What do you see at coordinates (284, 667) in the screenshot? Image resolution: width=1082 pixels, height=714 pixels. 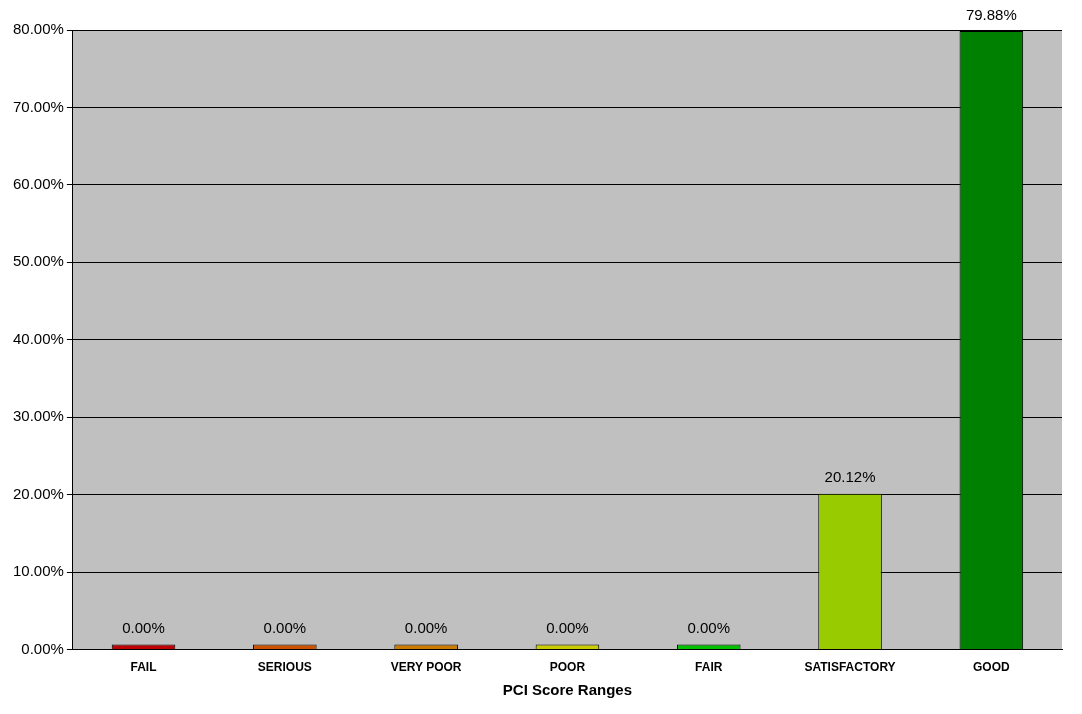 I see `x-tick-label: SERIOUS` at bounding box center [284, 667].